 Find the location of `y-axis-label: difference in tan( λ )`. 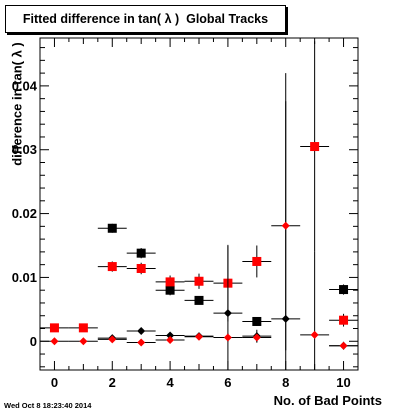

y-axis-label: difference in tan( λ ) is located at coordinates (17, 104).